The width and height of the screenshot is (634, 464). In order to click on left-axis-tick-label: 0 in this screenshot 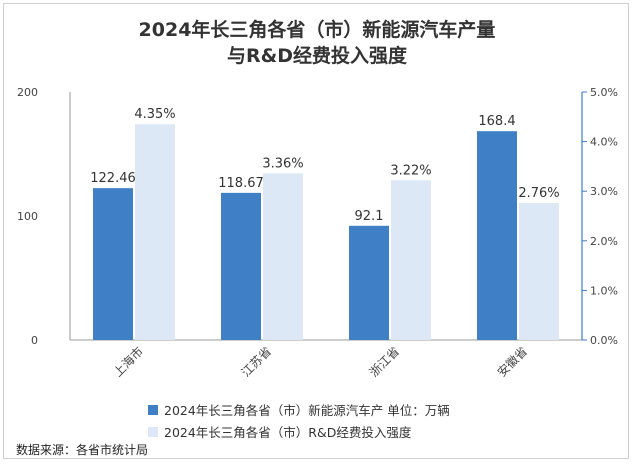, I will do `click(34, 340)`.